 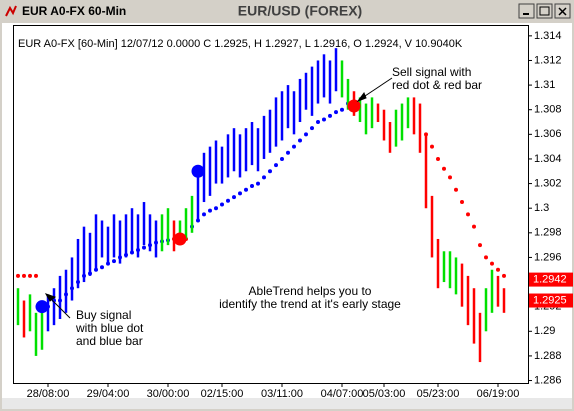 I want to click on window-buttons, so click(x=544, y=11).